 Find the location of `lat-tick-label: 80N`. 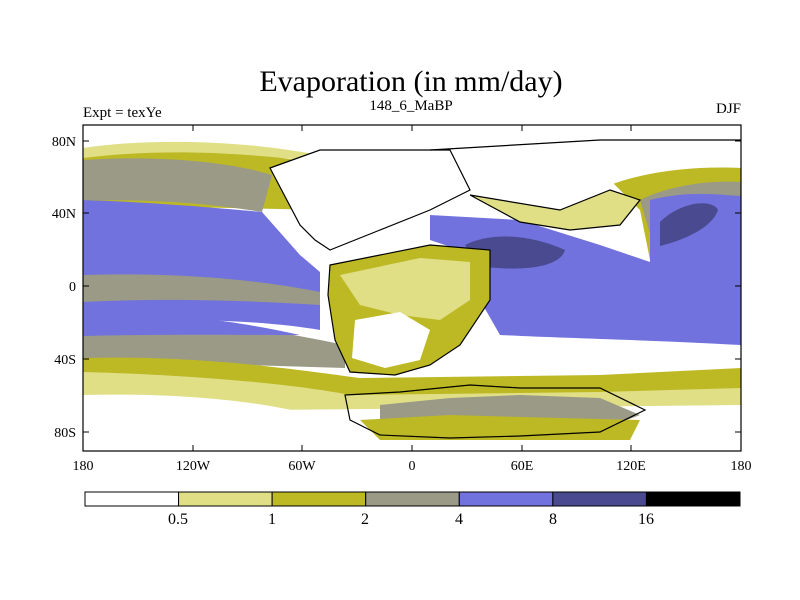

lat-tick-label: 80N is located at coordinates (64, 142).